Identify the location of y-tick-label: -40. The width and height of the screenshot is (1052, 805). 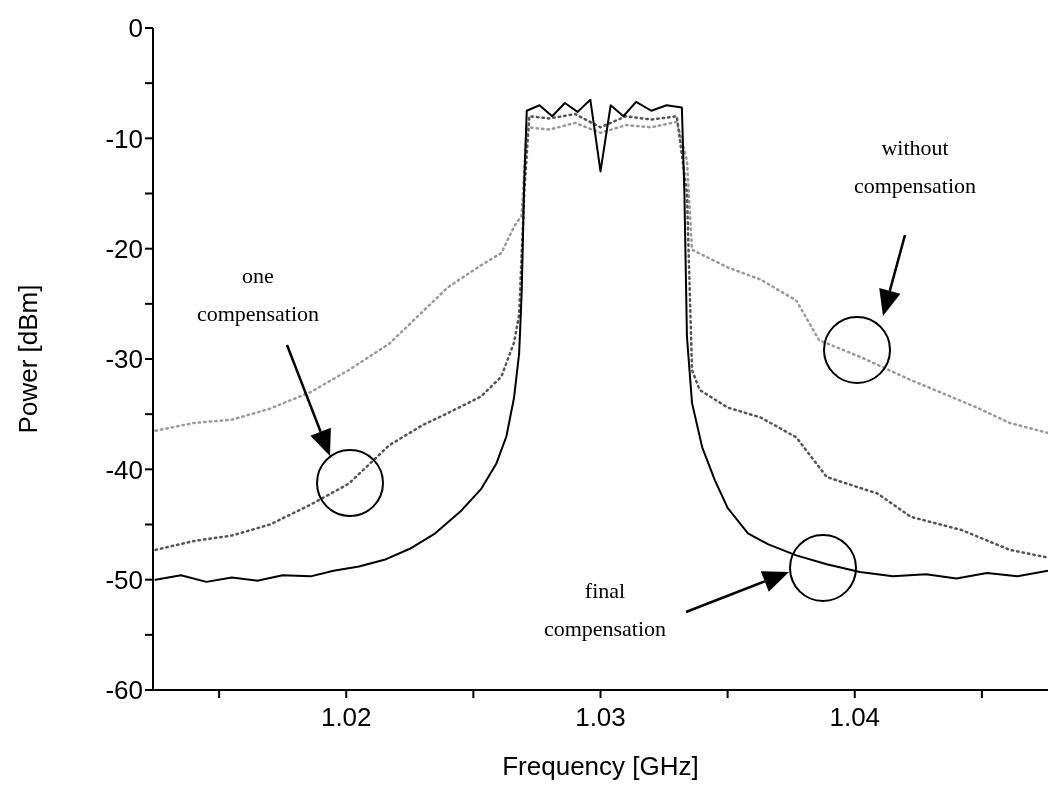
(124, 469).